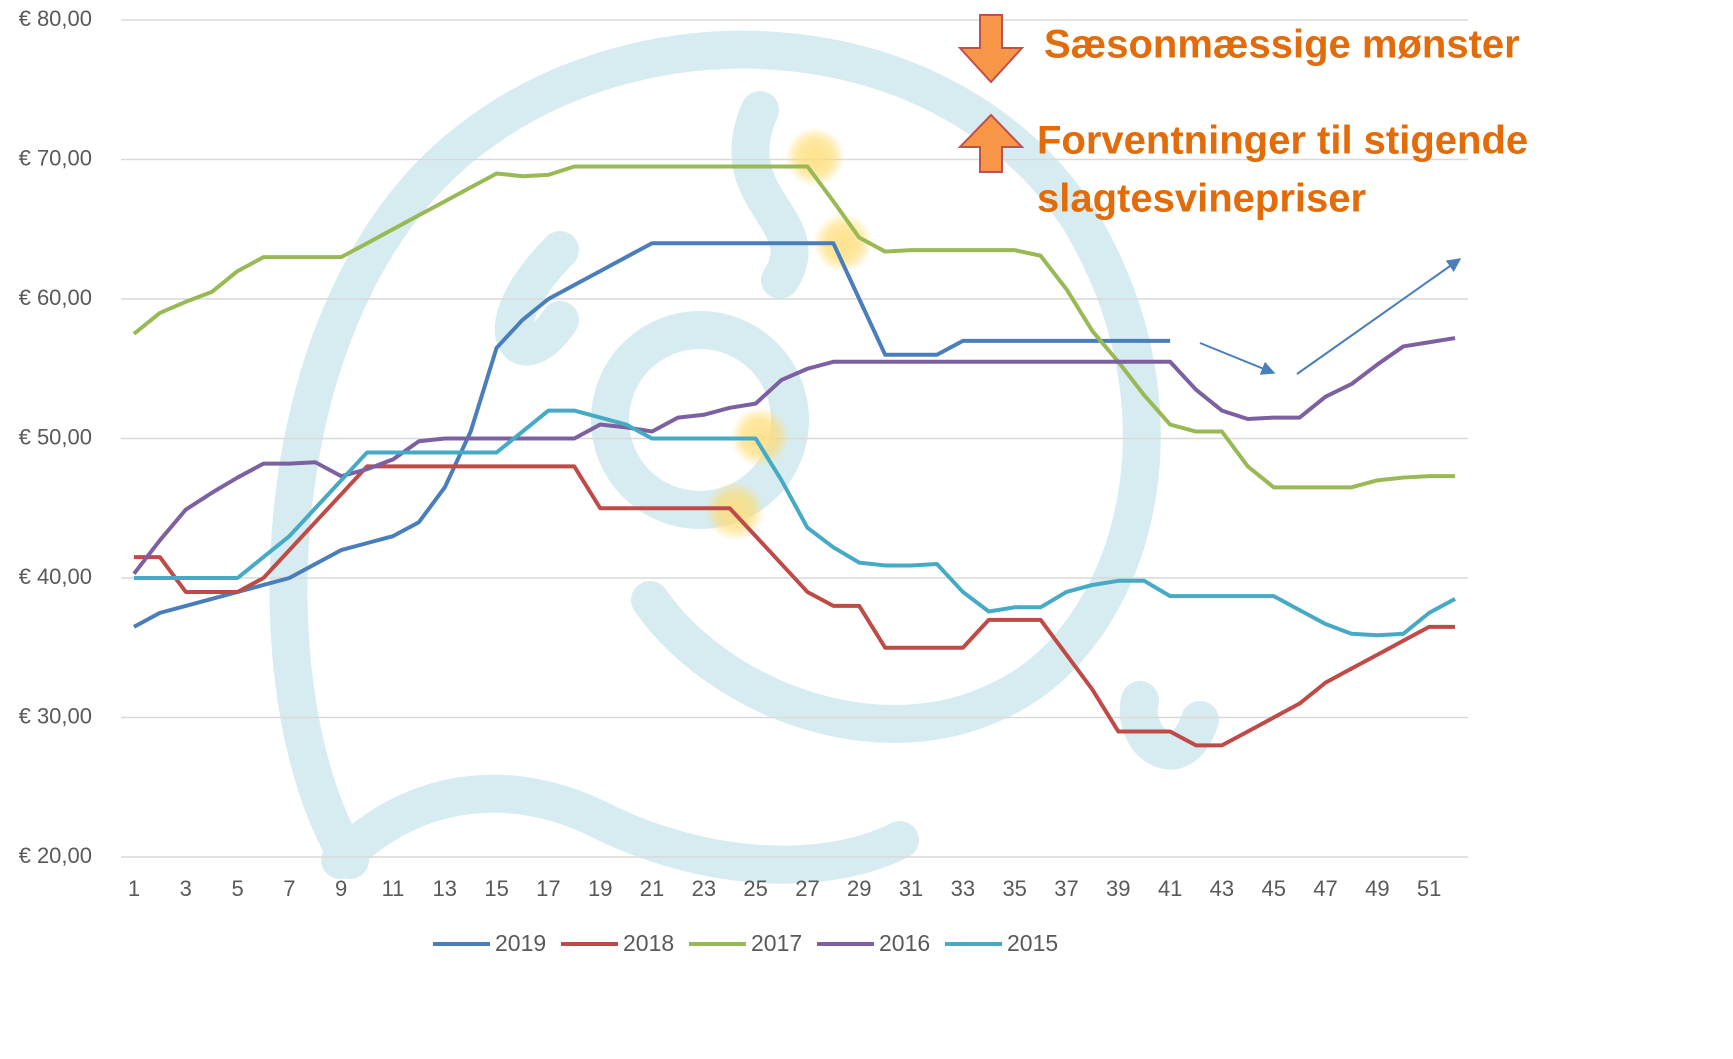 The image size is (1733, 1059). Describe the element at coordinates (1201, 199) in the screenshot. I see `annotation: slagtesvinepriser` at that location.